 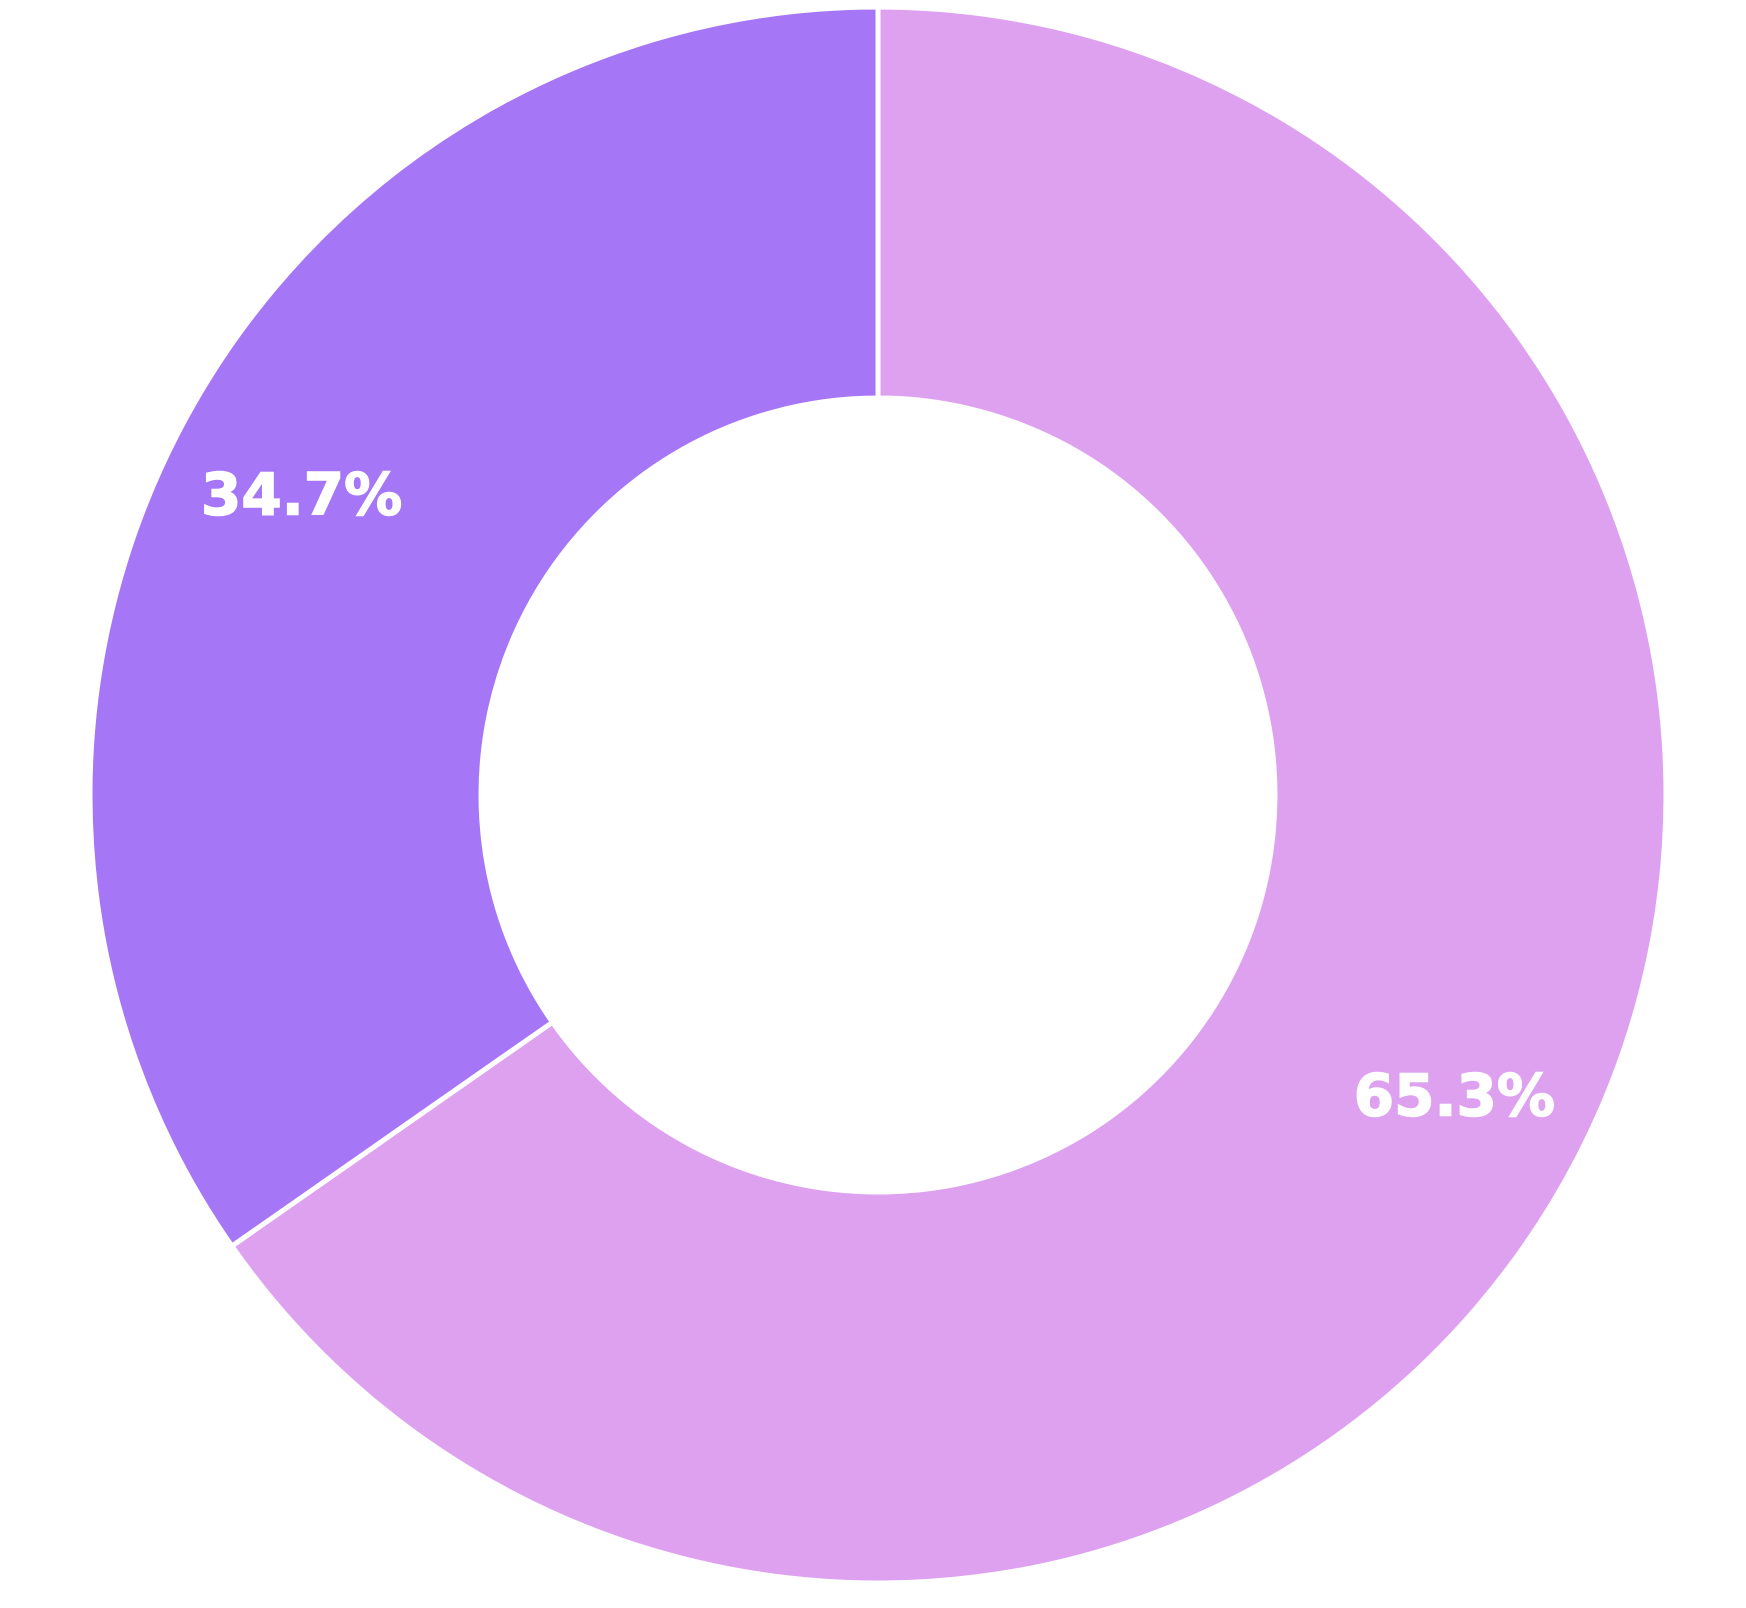 I want to click on slice-label-1: 65.3%, so click(x=1454, y=1096).